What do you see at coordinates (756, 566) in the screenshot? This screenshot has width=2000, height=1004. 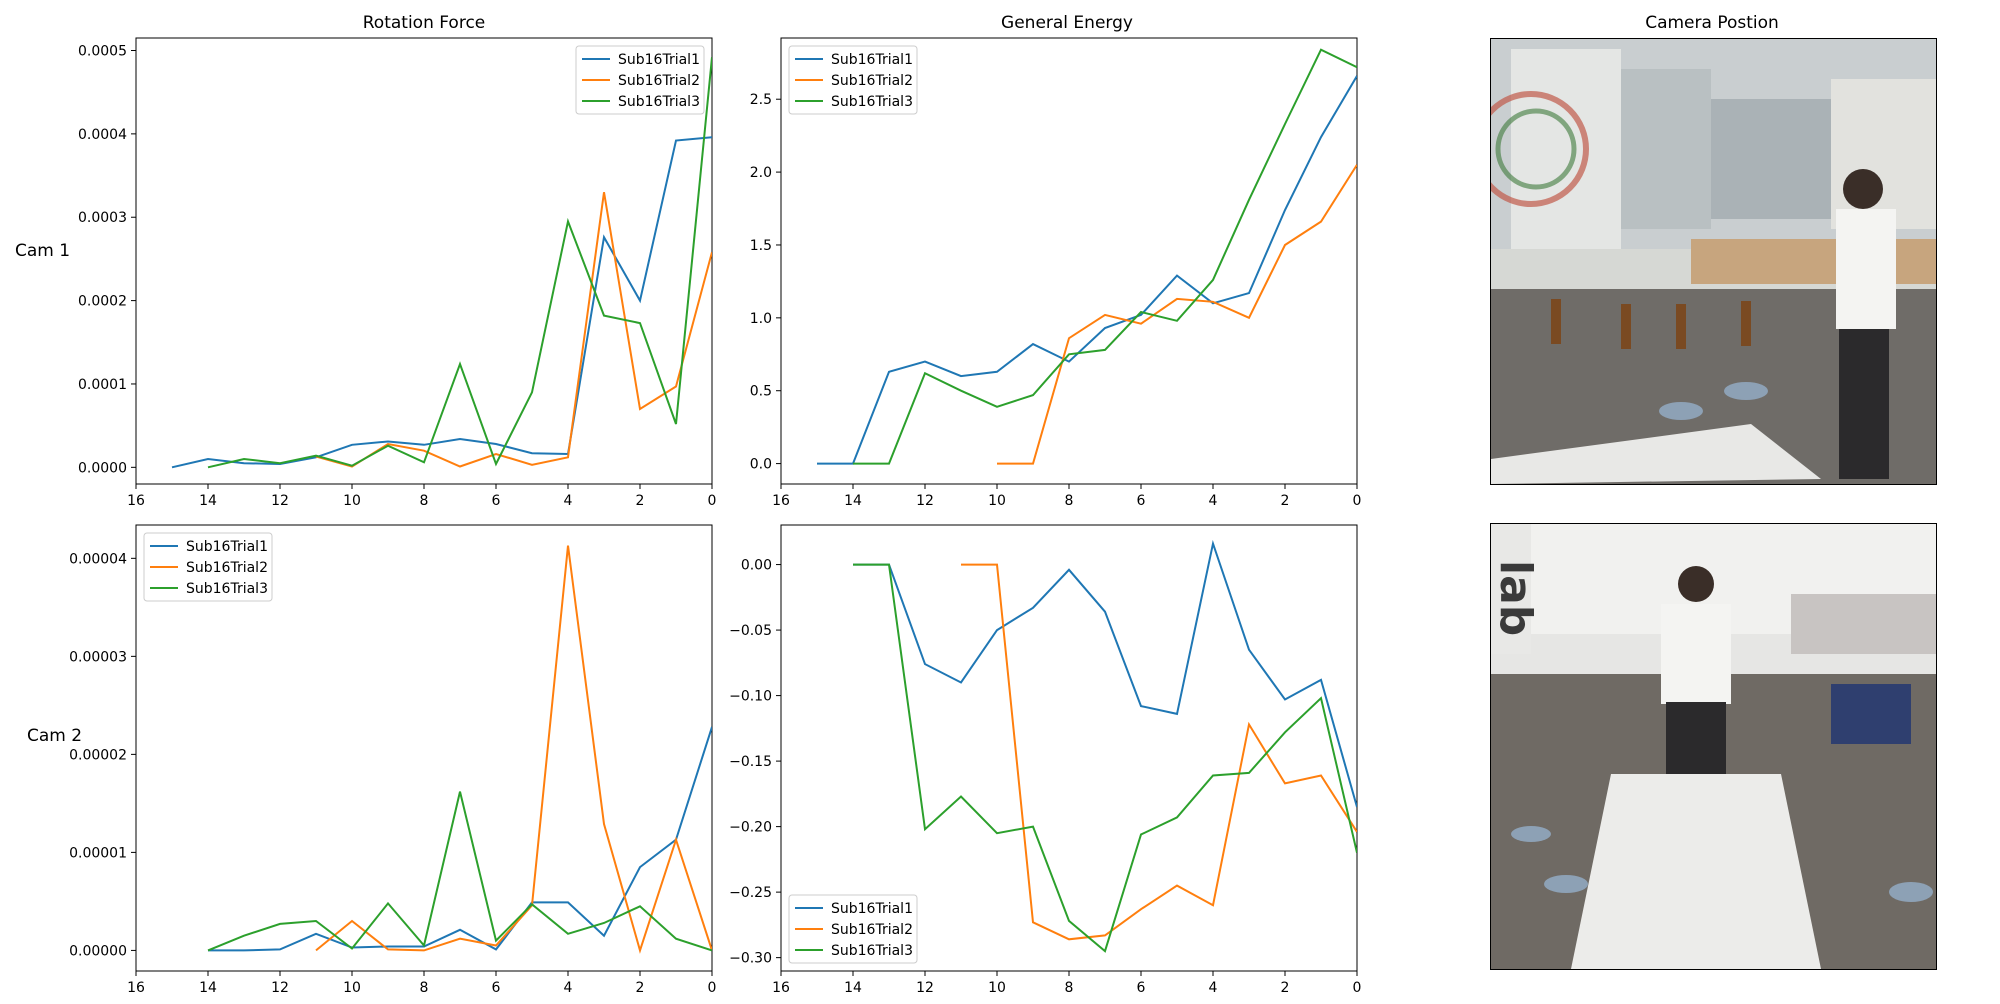 I see `y-tick-label: 0.00` at bounding box center [756, 566].